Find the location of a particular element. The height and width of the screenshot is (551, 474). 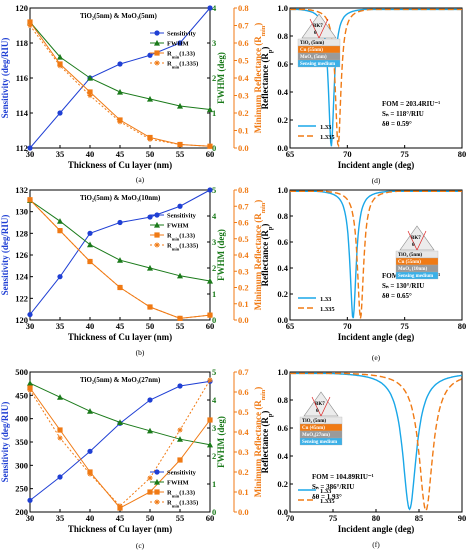

y-tick-label: 116 is located at coordinates (22, 78).